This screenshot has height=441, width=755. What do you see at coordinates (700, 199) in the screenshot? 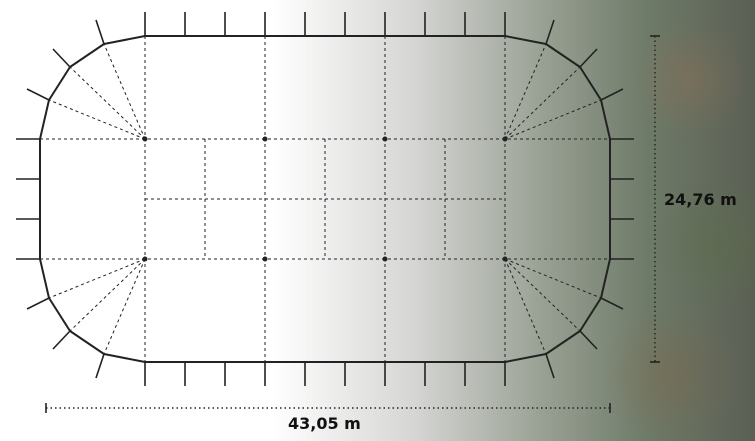
I see `height-label: 24,76 m` at bounding box center [700, 199].